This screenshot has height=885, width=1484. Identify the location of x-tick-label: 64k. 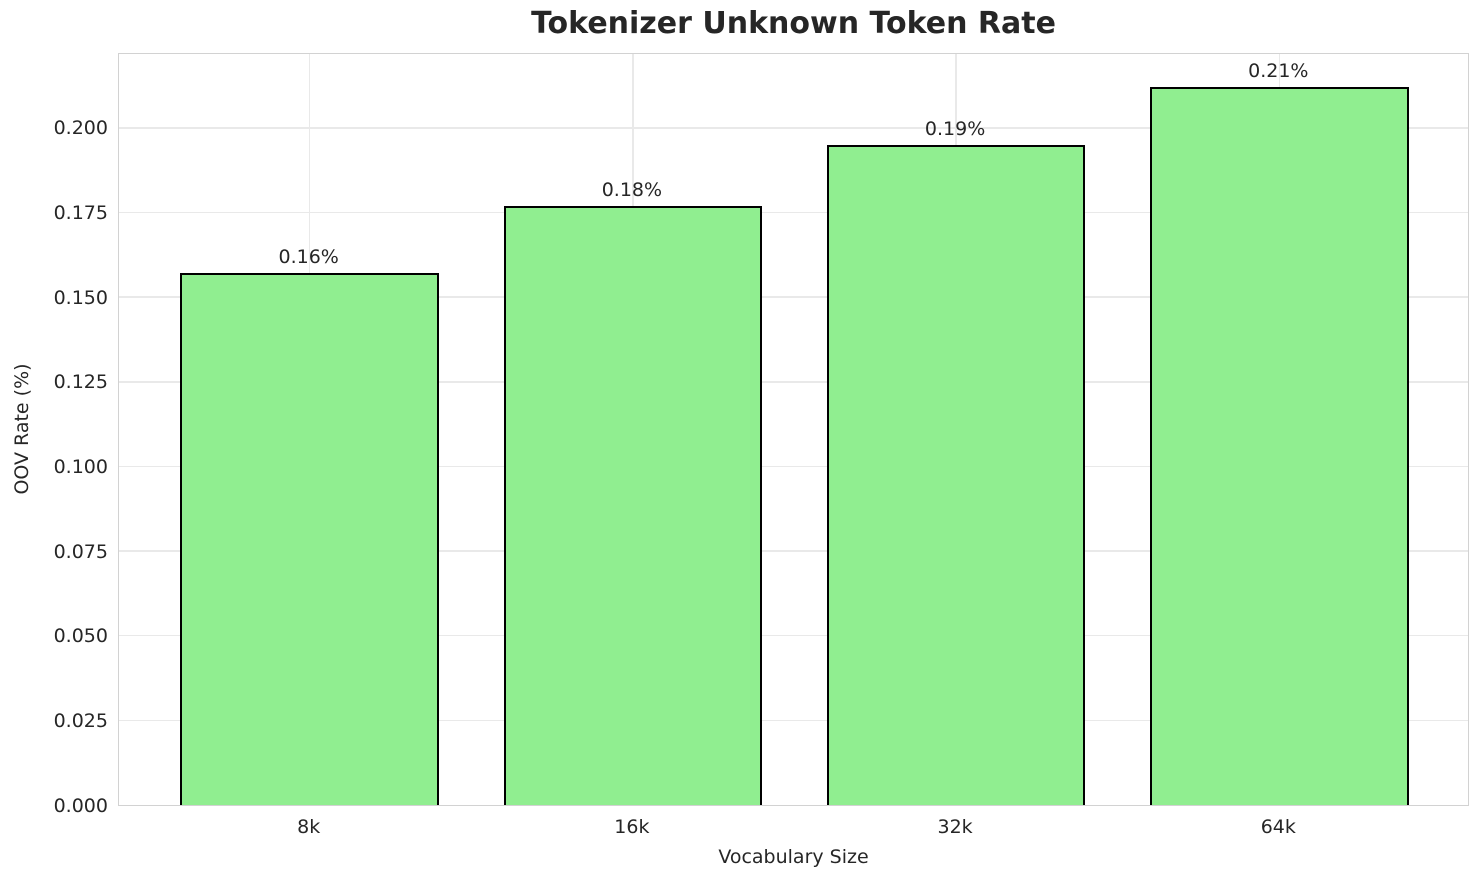
(1278, 827).